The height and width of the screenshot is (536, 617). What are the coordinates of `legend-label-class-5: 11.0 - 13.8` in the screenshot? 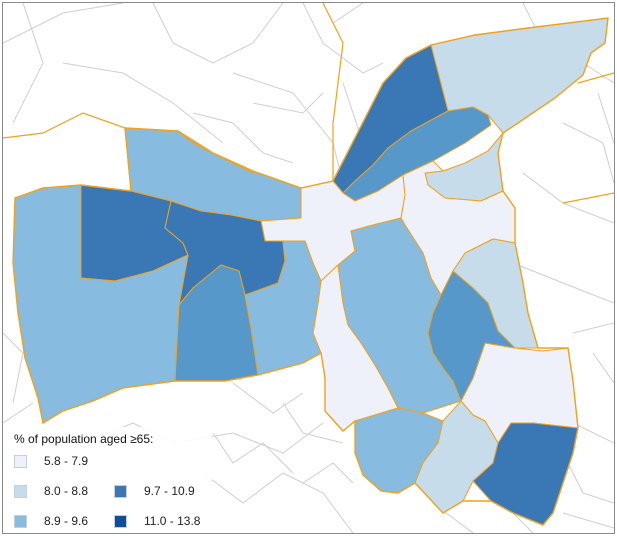 It's located at (172, 521).